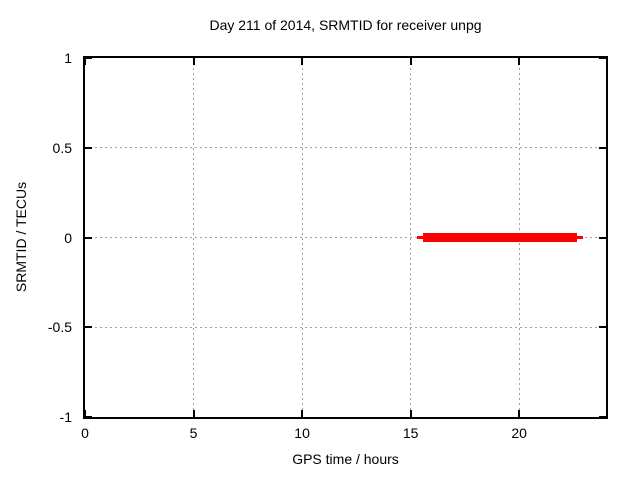 The width and height of the screenshot is (640, 480). What do you see at coordinates (519, 433) in the screenshot?
I see `x-tick-label: 20` at bounding box center [519, 433].